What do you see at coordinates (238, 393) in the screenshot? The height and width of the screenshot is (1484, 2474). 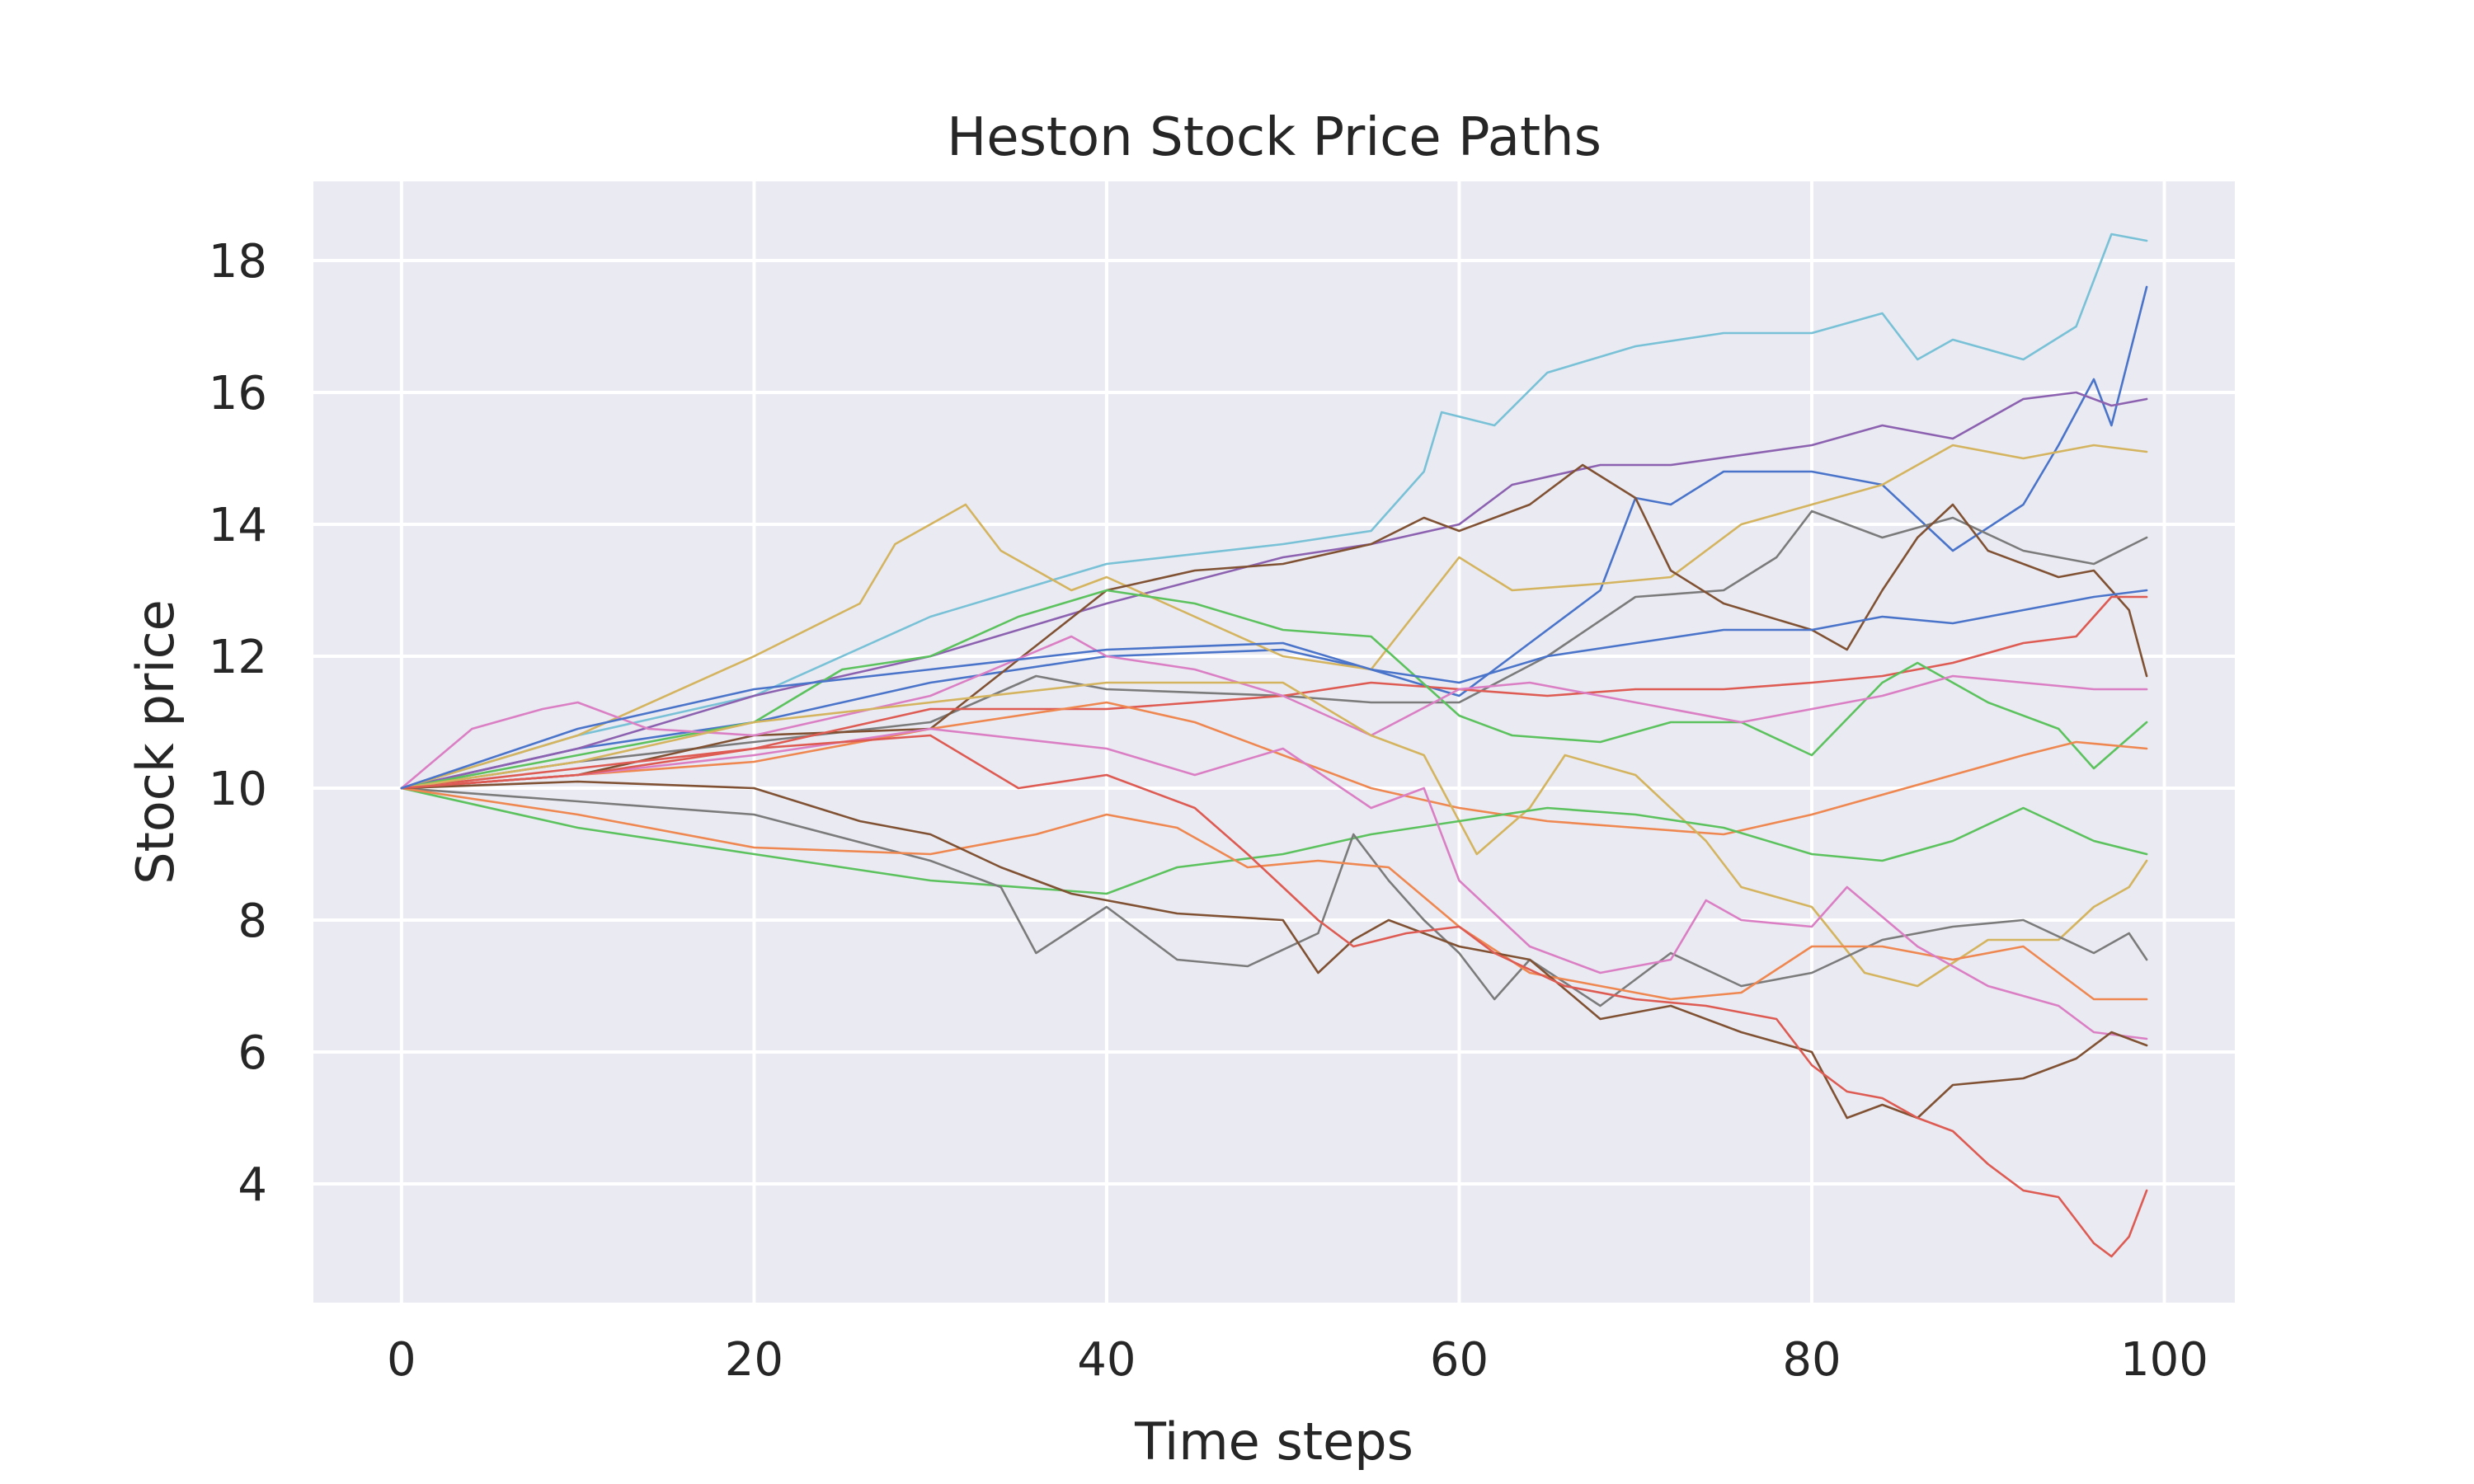 I see `y-tick-label: 16` at bounding box center [238, 393].